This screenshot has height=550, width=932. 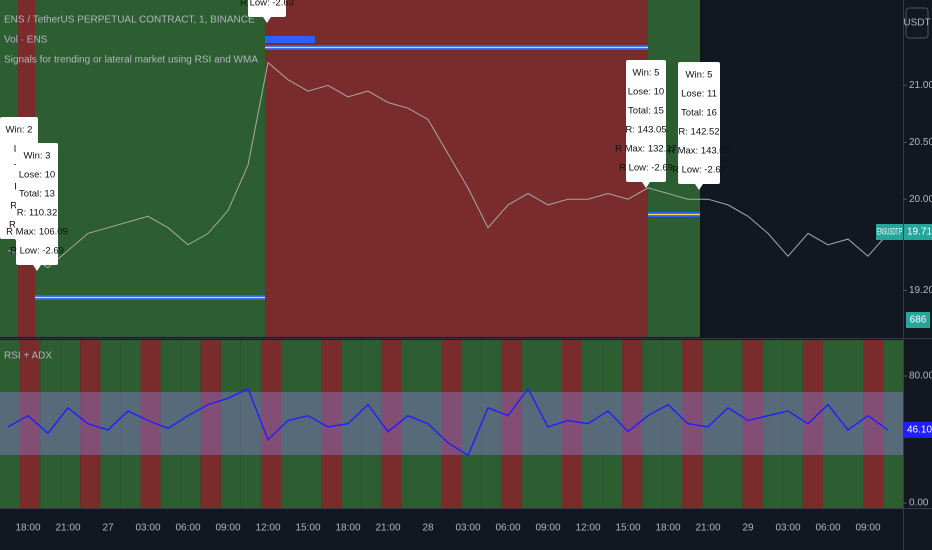 What do you see at coordinates (918, 429) in the screenshot?
I see `last-value-tag` at bounding box center [918, 429].